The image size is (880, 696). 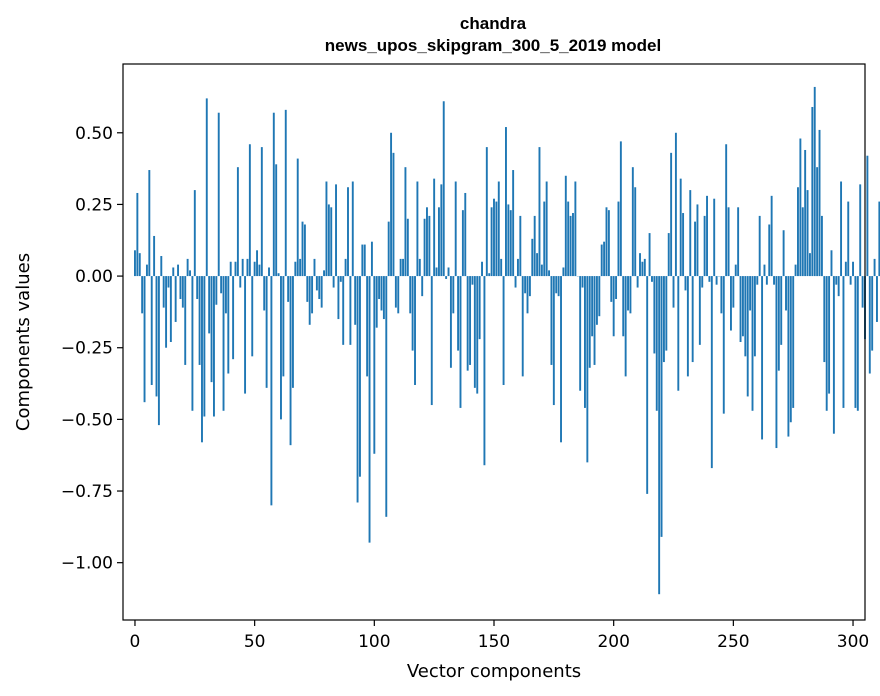 I want to click on x-tick-label: 300, so click(x=853, y=642).